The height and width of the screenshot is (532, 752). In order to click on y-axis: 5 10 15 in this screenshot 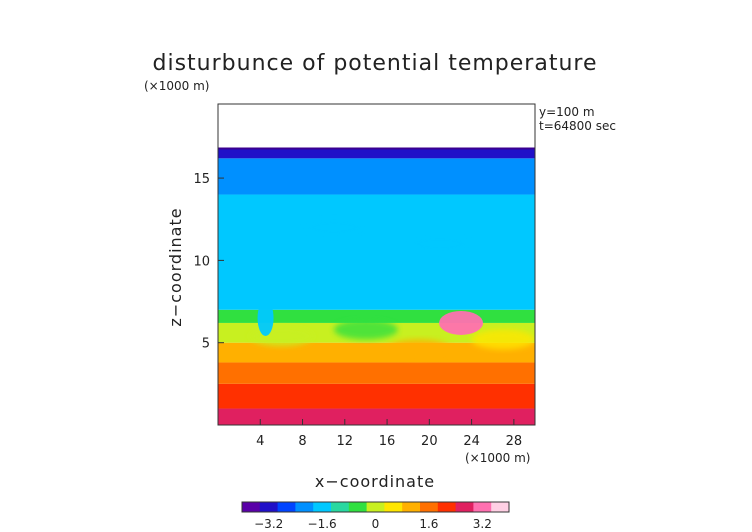, I will do `click(208, 262)`.